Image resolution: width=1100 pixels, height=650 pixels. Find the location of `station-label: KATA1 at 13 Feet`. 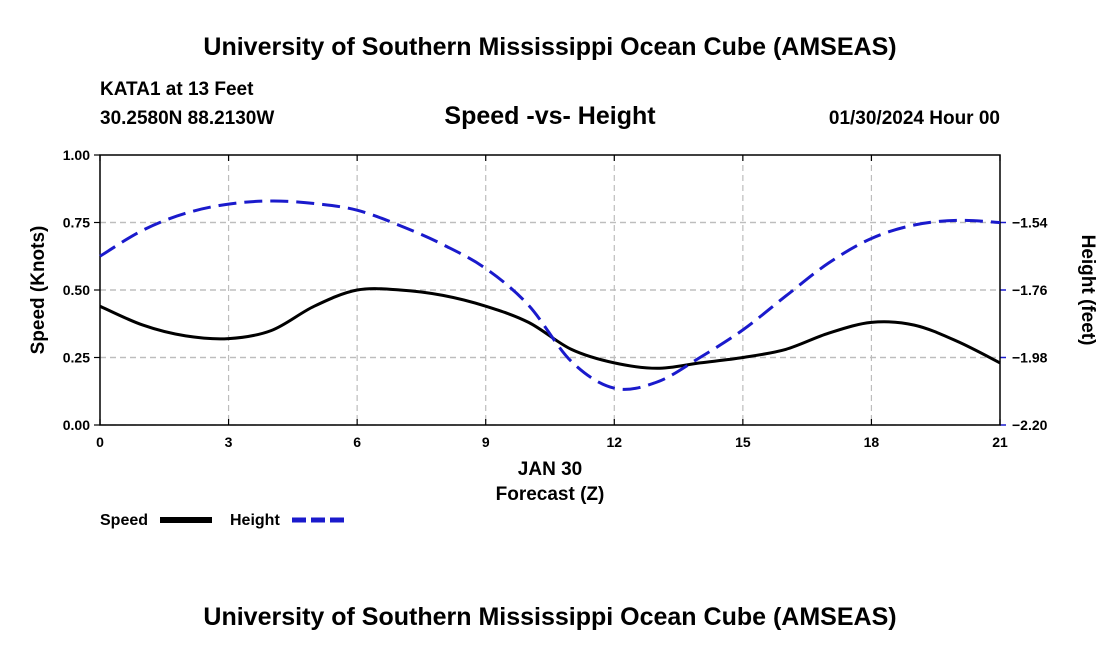

station-label: KATA1 at 13 Feet is located at coordinates (177, 89).